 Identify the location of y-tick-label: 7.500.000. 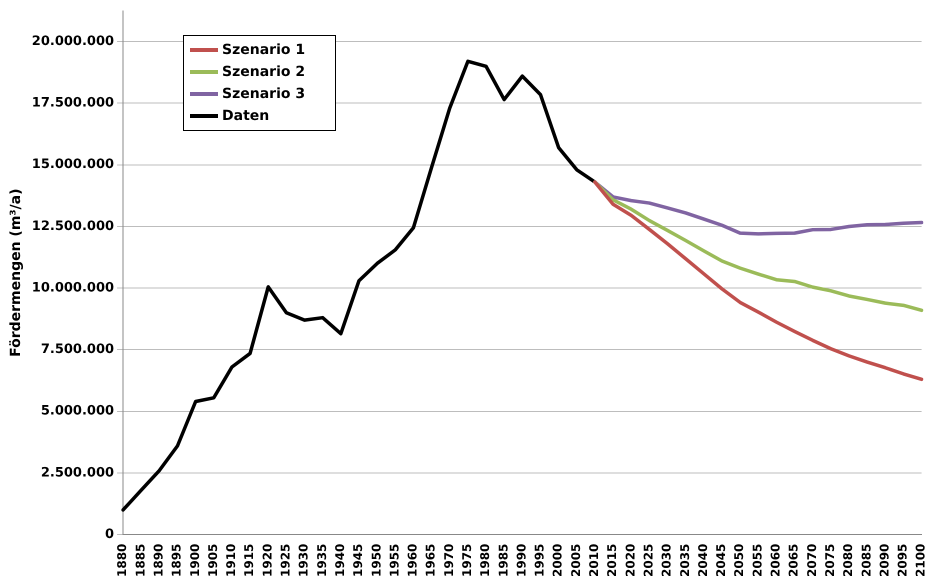
(77, 350).